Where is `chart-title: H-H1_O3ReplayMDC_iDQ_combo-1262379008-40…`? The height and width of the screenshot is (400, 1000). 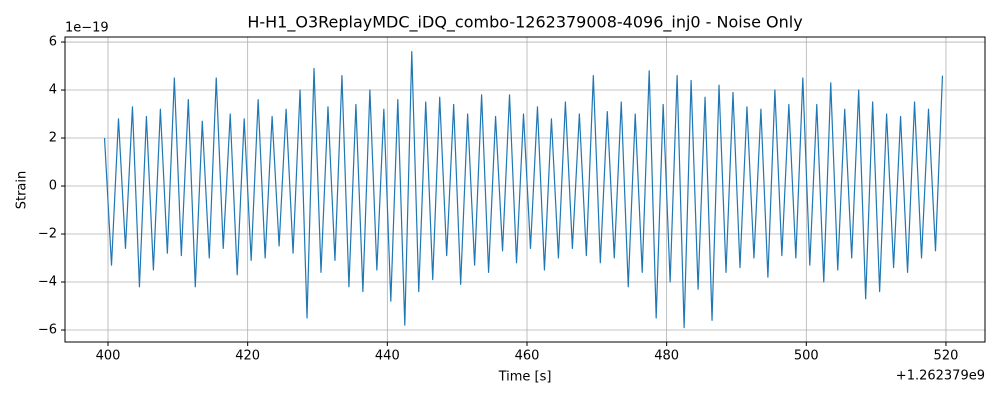 chart-title: H-H1_O3ReplayMDC_iDQ_combo-1262379008-40… is located at coordinates (524, 23).